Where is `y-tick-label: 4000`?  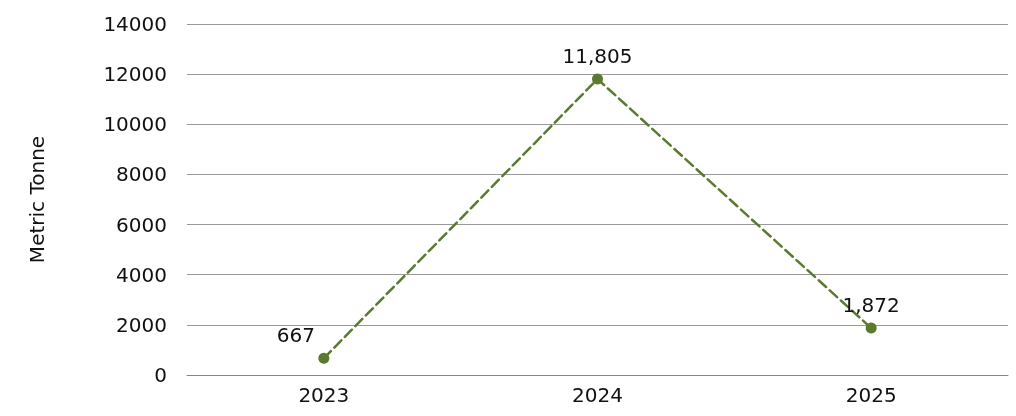
y-tick-label: 4000 is located at coordinates (141, 274).